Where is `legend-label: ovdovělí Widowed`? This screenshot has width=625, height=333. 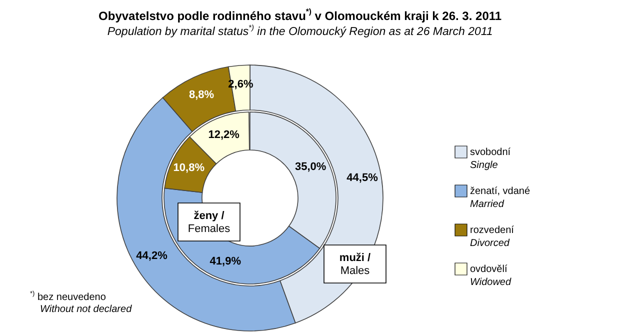 legend-label: ovdovělí Widowed is located at coordinates (491, 276).